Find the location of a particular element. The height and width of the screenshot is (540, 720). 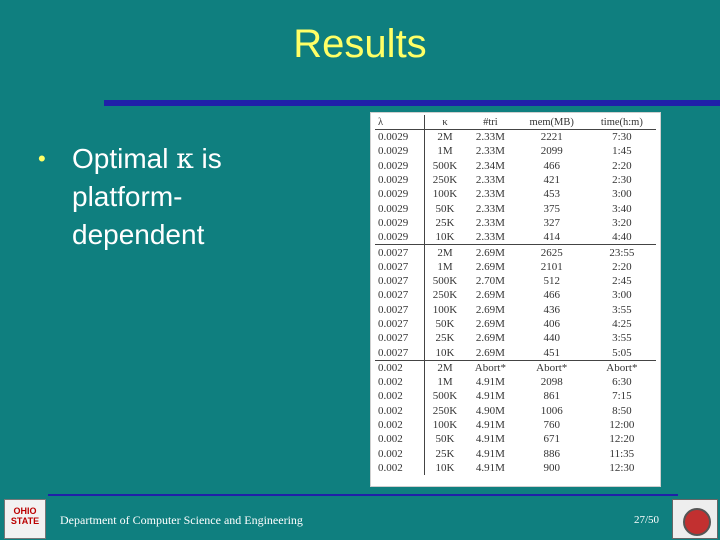

column-header: time(h:m) is located at coordinates (621, 122).